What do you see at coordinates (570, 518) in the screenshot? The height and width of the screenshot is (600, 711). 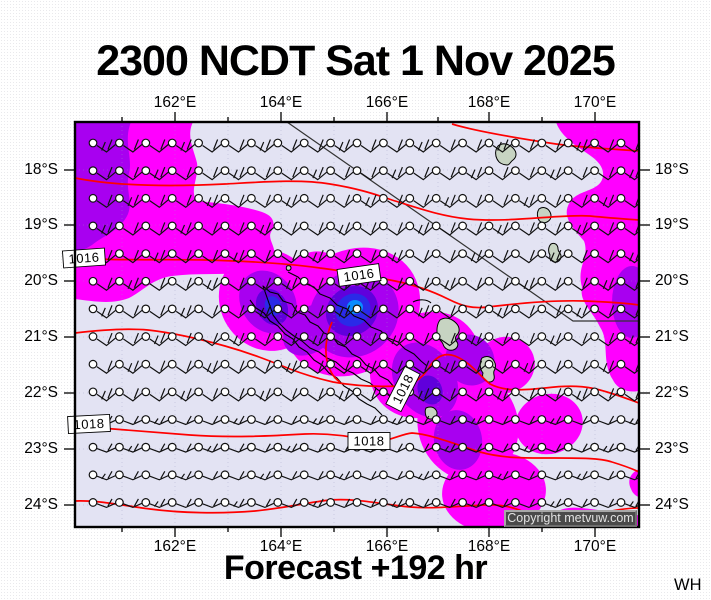 I see `copyright-badge: Copyright metvuw.com` at bounding box center [570, 518].